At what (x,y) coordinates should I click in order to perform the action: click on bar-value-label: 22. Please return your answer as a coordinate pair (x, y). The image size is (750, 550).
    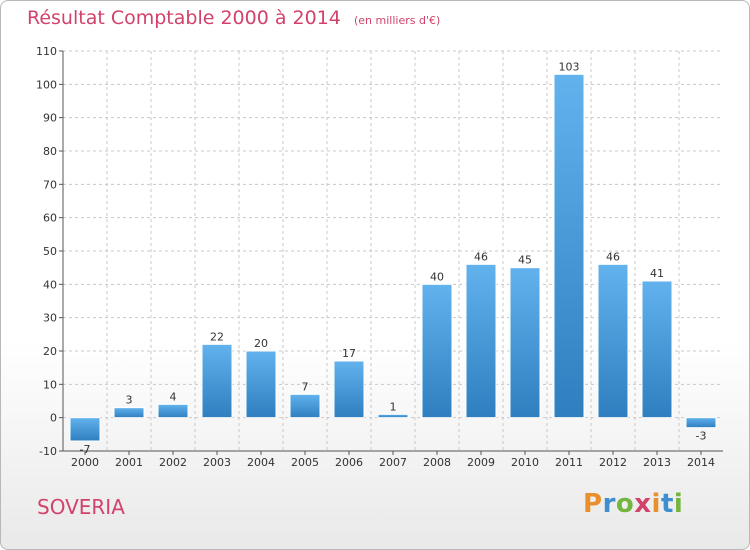
    Looking at the image, I should click on (217, 336).